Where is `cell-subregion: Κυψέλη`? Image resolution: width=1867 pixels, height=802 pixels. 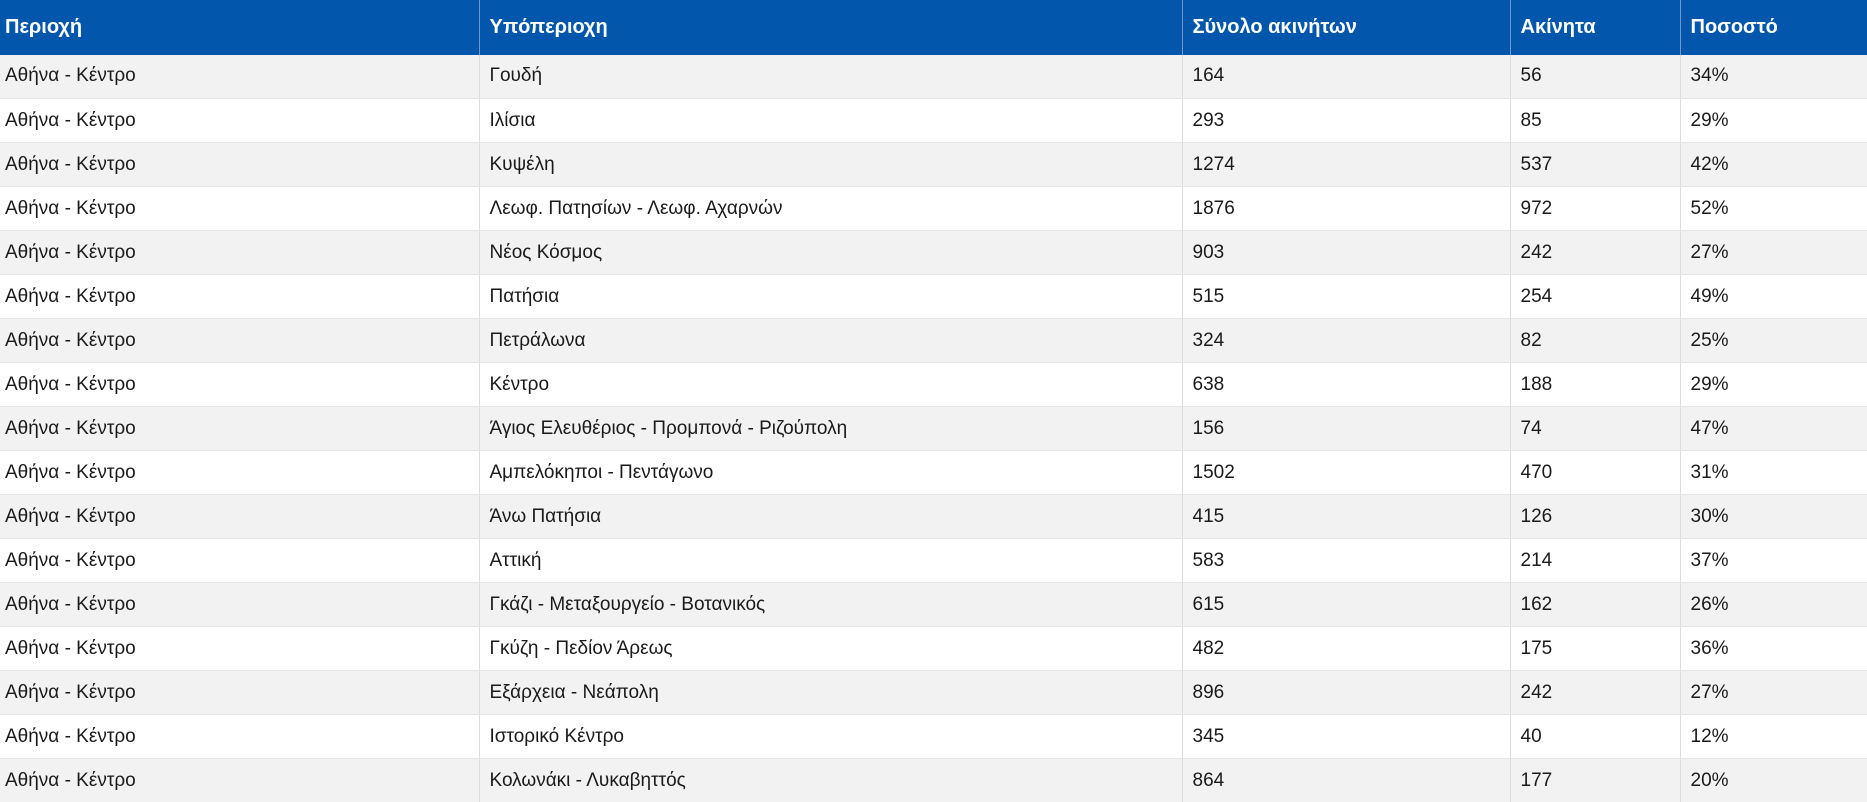
cell-subregion: Κυψέλη is located at coordinates (831, 164).